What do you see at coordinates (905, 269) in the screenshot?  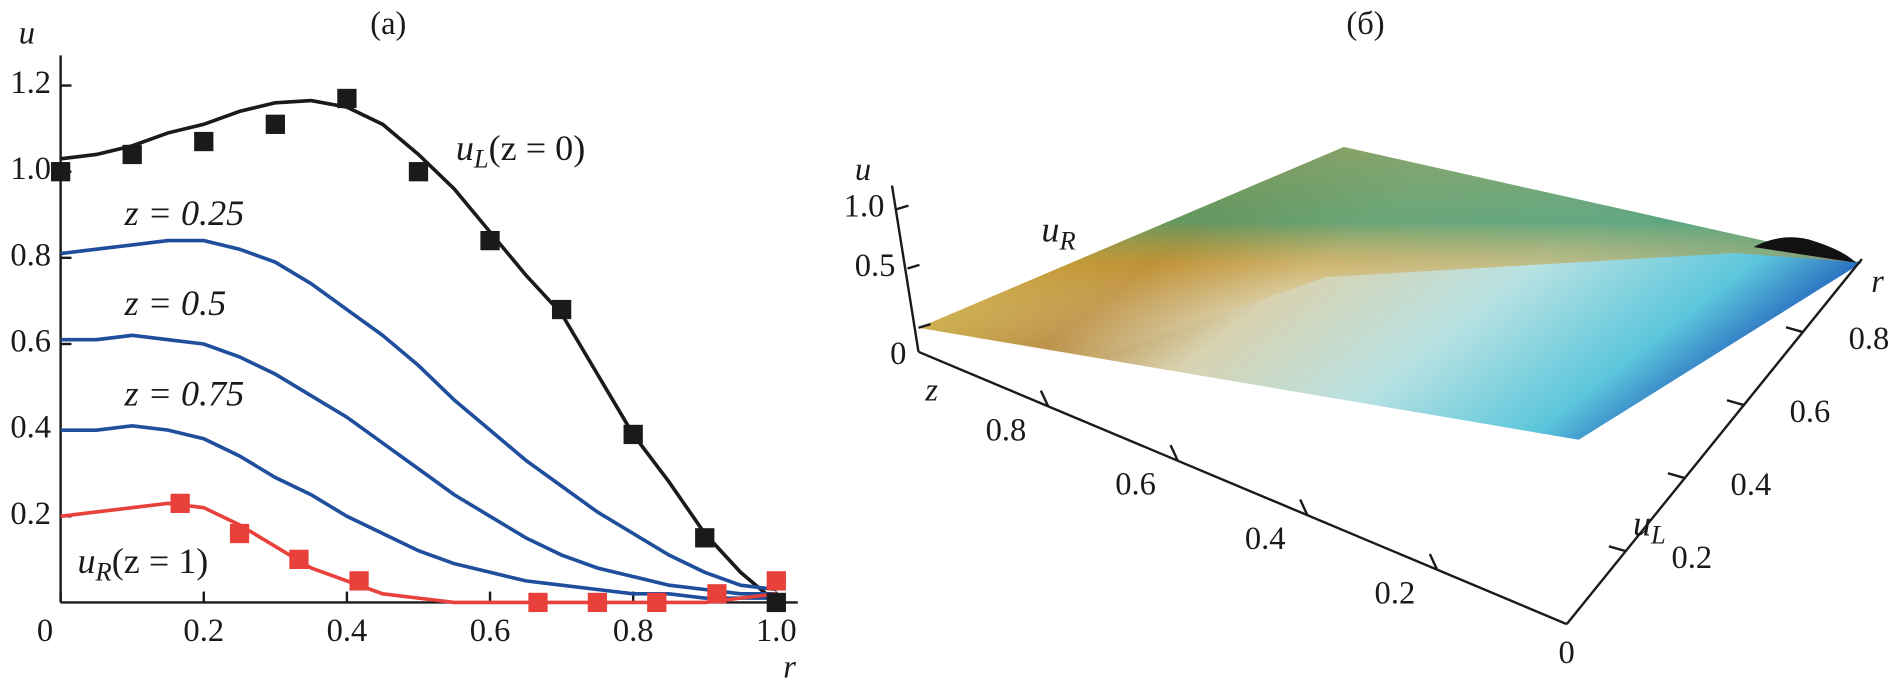 I see `u-axis` at bounding box center [905, 269].